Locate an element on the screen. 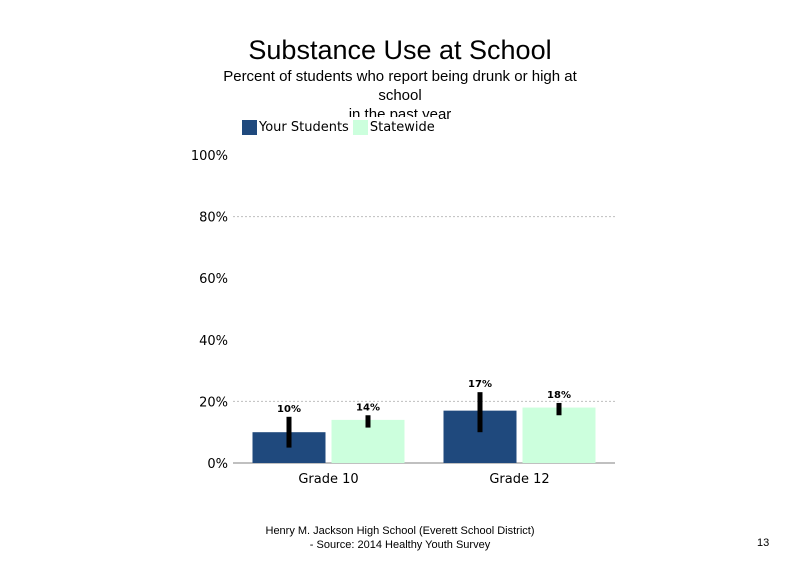  legend-item-statewide: Statewide is located at coordinates (393, 127).